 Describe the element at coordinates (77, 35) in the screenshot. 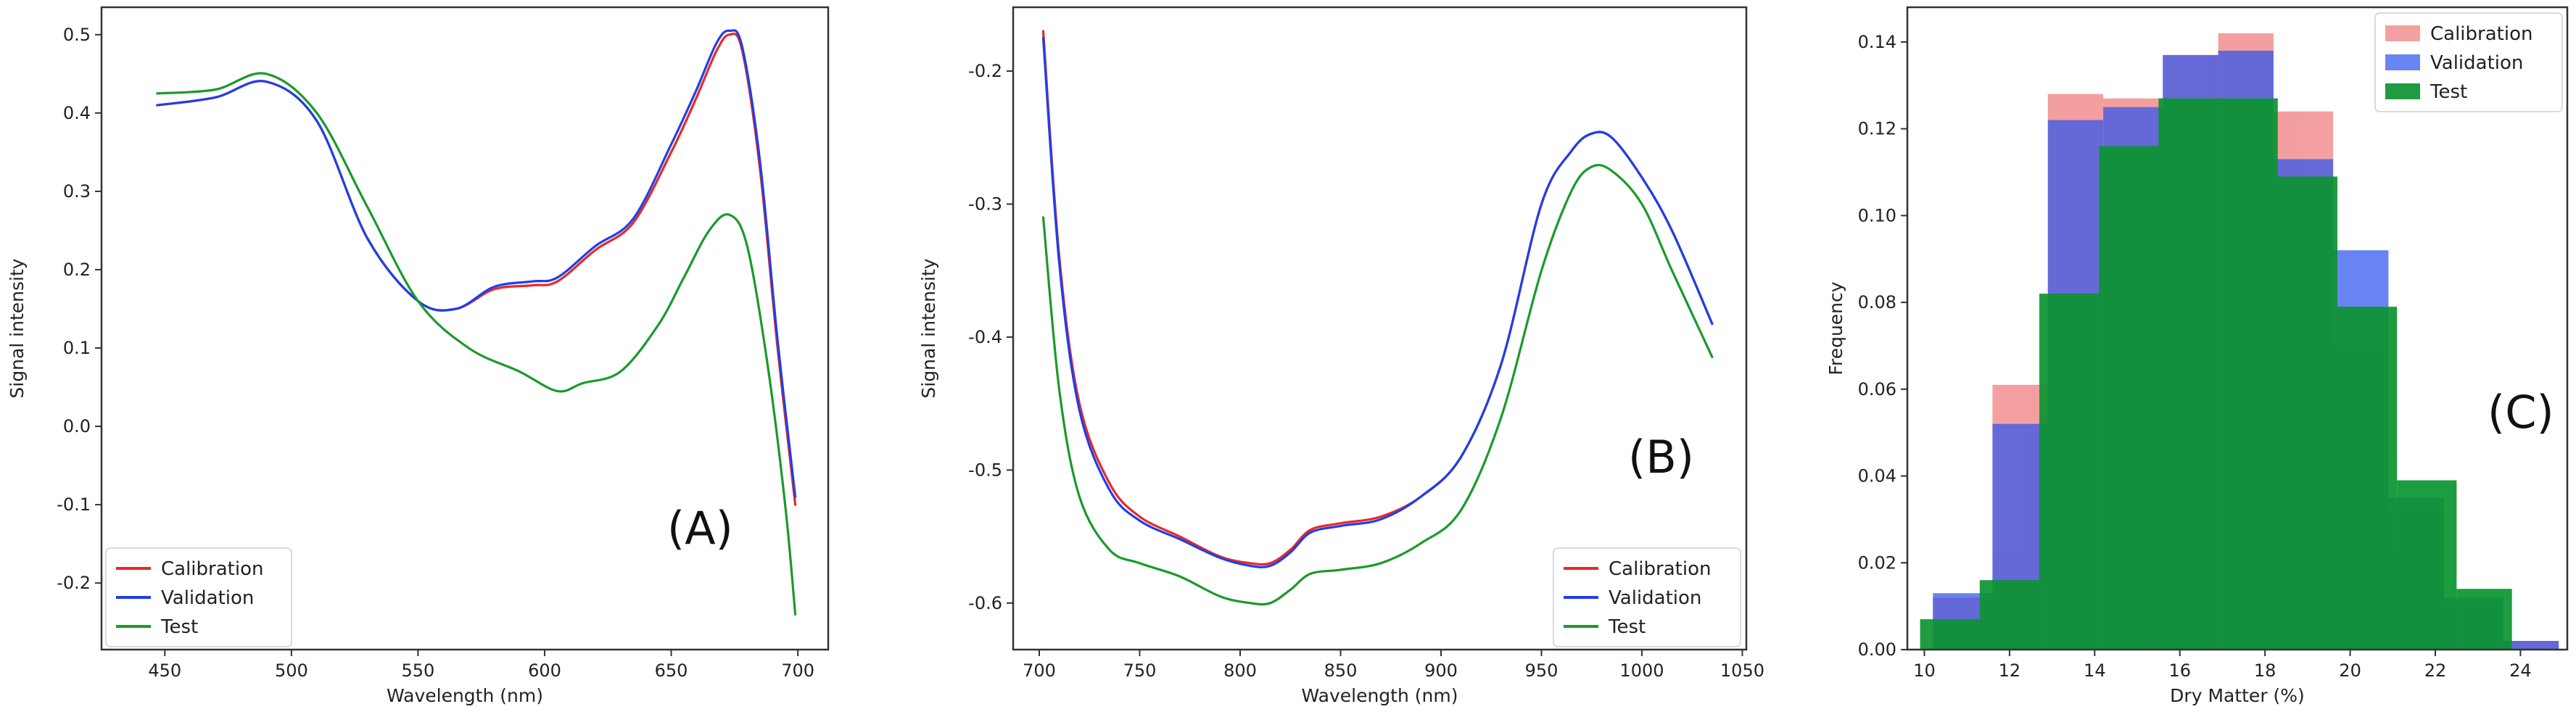

I see `y-tick-label: 0.5` at that location.